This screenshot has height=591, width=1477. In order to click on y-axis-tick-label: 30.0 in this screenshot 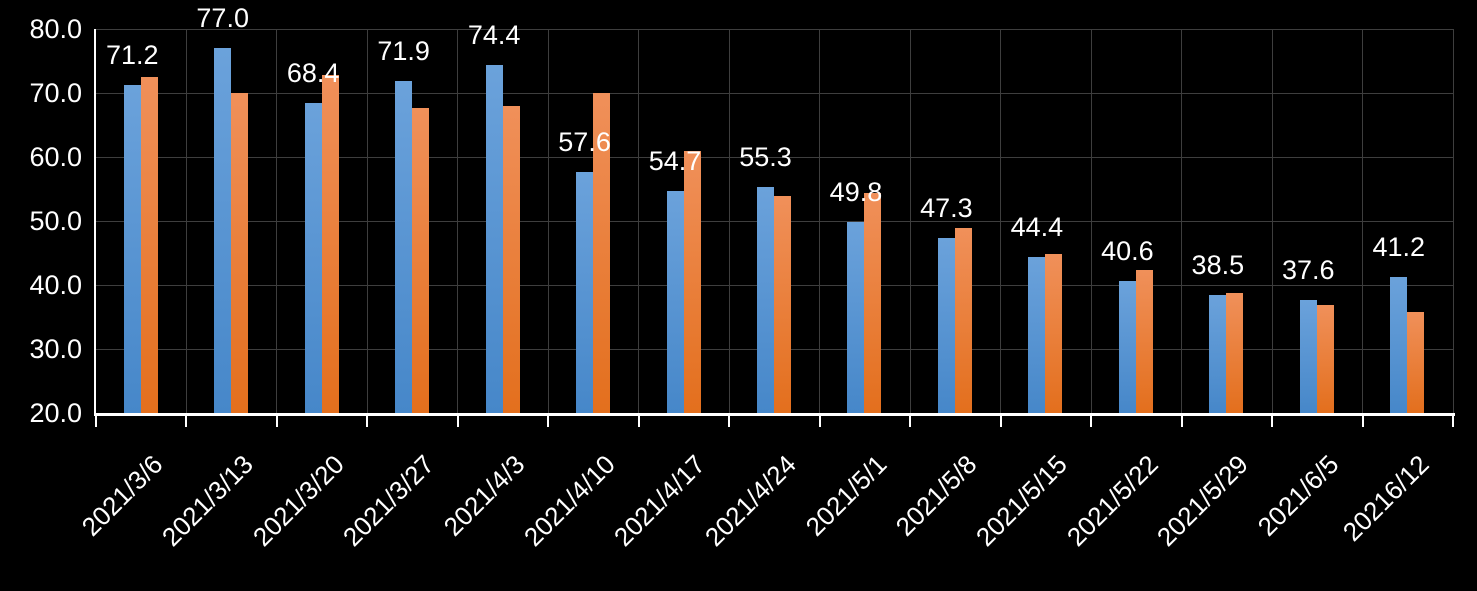, I will do `click(55, 349)`.